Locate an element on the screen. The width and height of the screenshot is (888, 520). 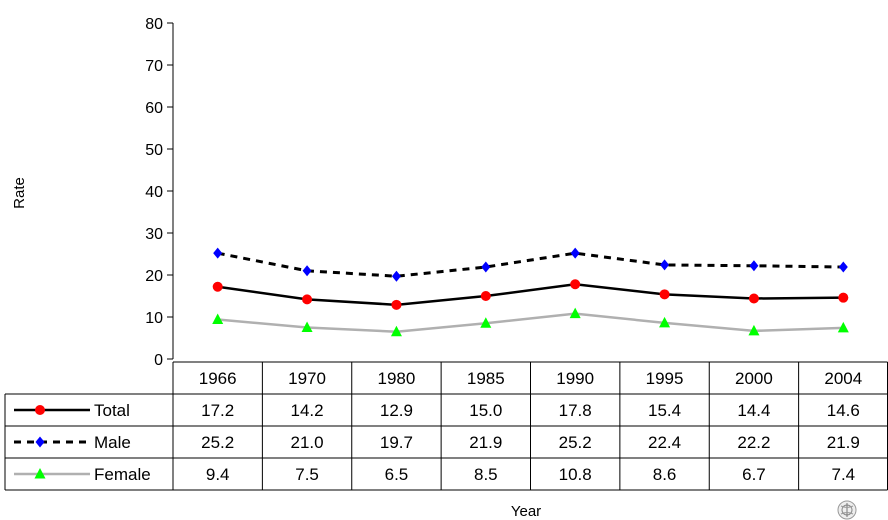
data-label: 22.2 is located at coordinates (753, 442).